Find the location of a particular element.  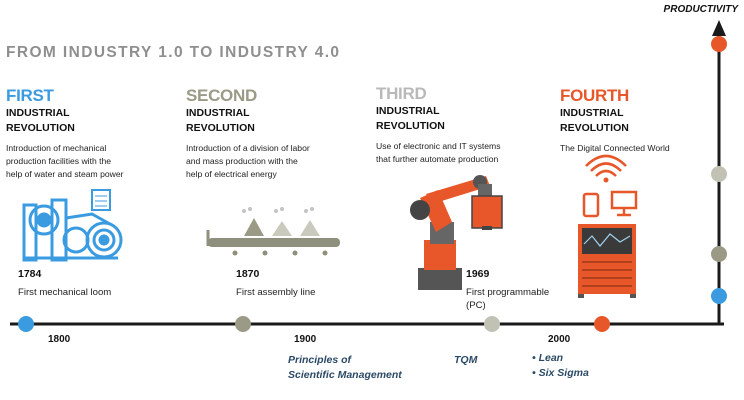

era-second-subtitle-line2: REVOLUTION is located at coordinates (220, 128).